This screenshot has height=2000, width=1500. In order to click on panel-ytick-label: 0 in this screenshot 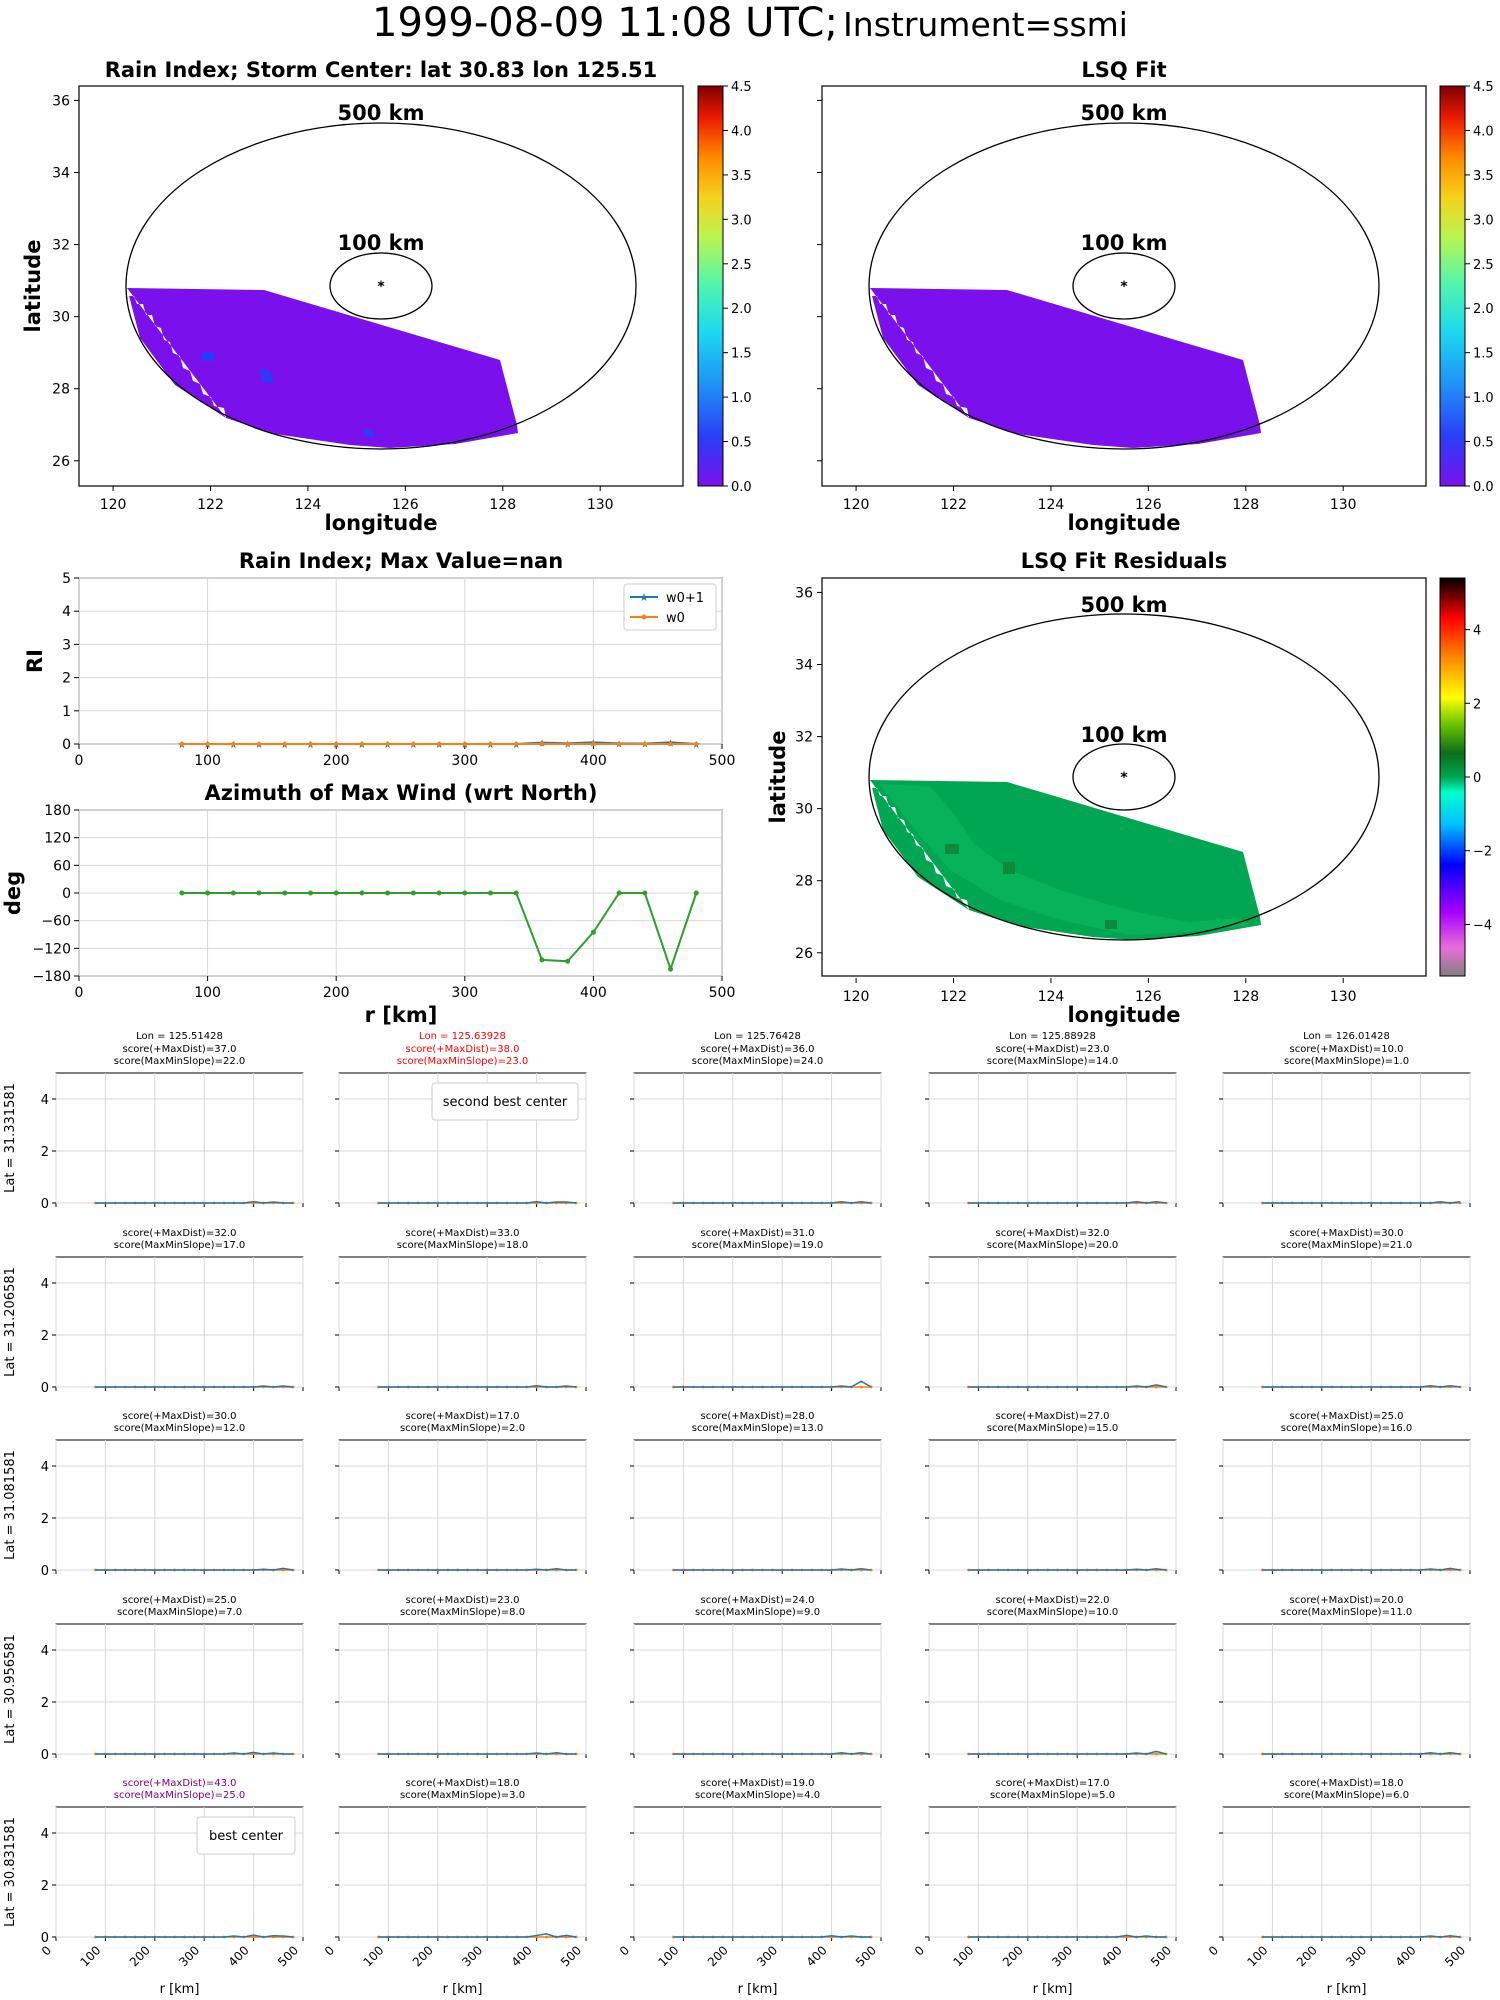, I will do `click(45, 1388)`.